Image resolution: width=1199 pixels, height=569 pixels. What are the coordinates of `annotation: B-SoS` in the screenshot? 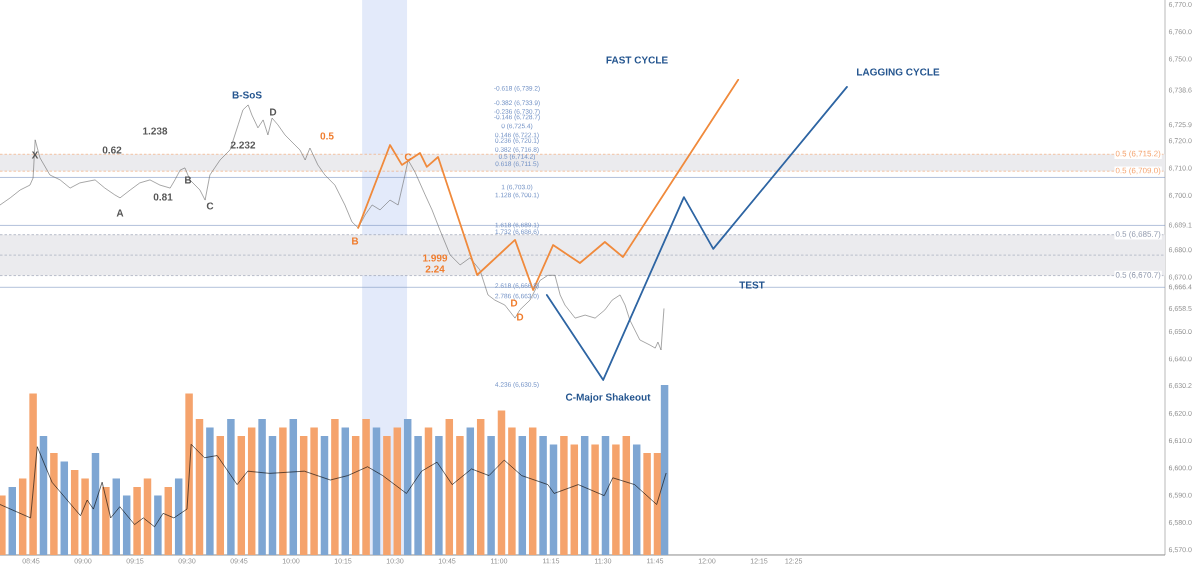 It's located at (247, 95).